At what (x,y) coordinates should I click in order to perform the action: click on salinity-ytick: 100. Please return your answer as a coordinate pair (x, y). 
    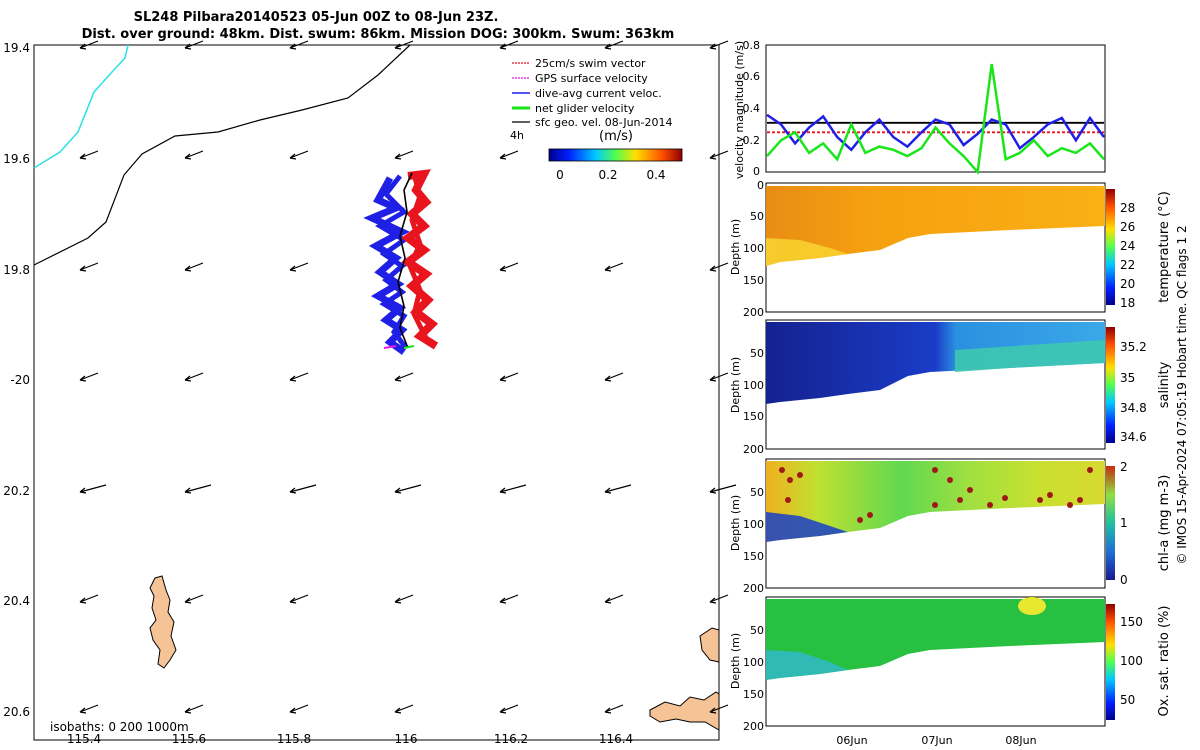
    Looking at the image, I should click on (753, 385).